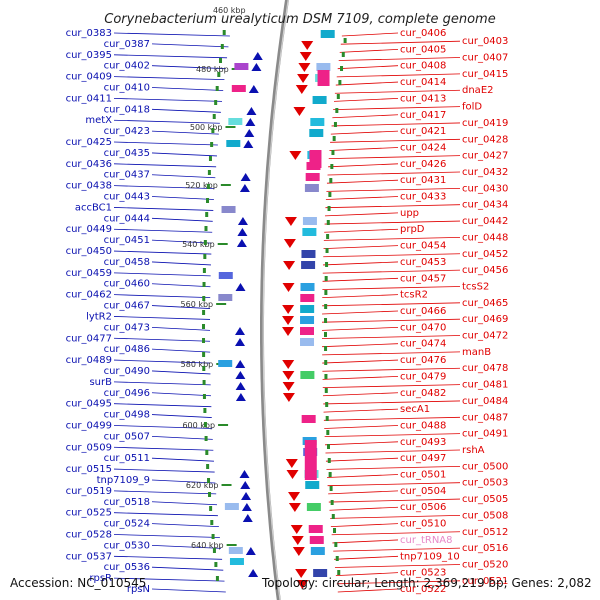 This screenshot has width=600, height=600. What do you see at coordinates (127, 197) in the screenshot?
I see `gene-label: cur_0443` at bounding box center [127, 197].